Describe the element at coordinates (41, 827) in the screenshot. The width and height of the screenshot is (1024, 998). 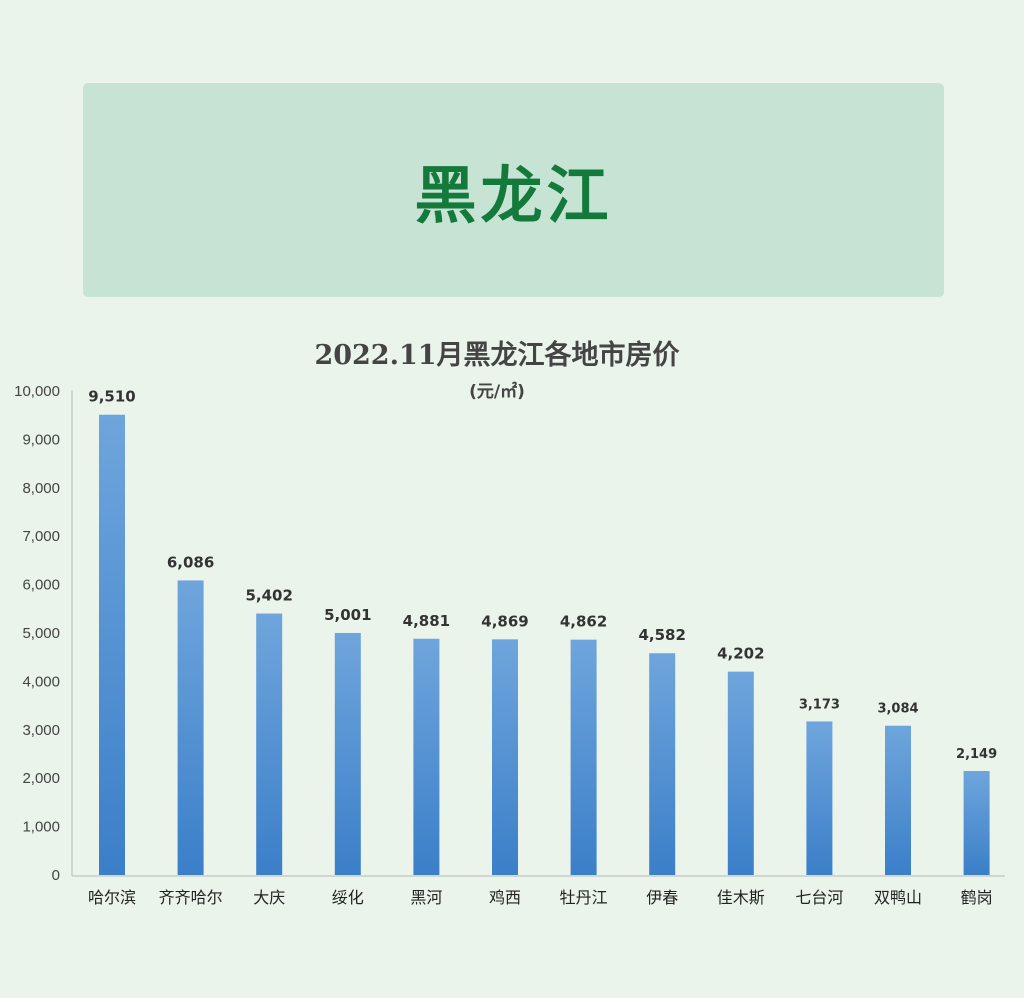
I see `y-tick-label: 1,000` at that location.